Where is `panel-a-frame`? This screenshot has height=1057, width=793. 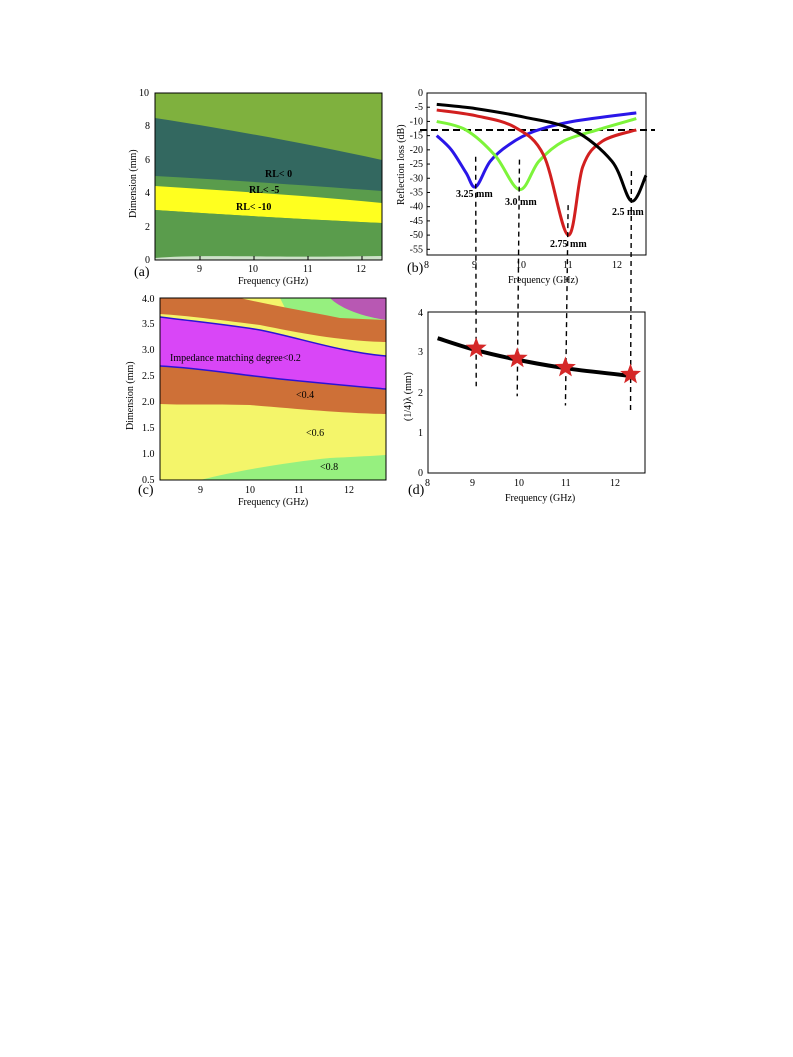
panel-a-frame is located at coordinates (268, 176).